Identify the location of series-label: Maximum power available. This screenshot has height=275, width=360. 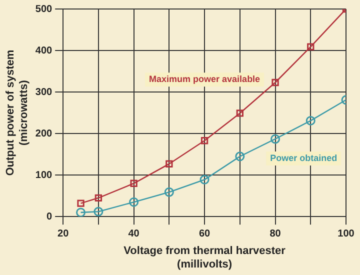
(204, 79).